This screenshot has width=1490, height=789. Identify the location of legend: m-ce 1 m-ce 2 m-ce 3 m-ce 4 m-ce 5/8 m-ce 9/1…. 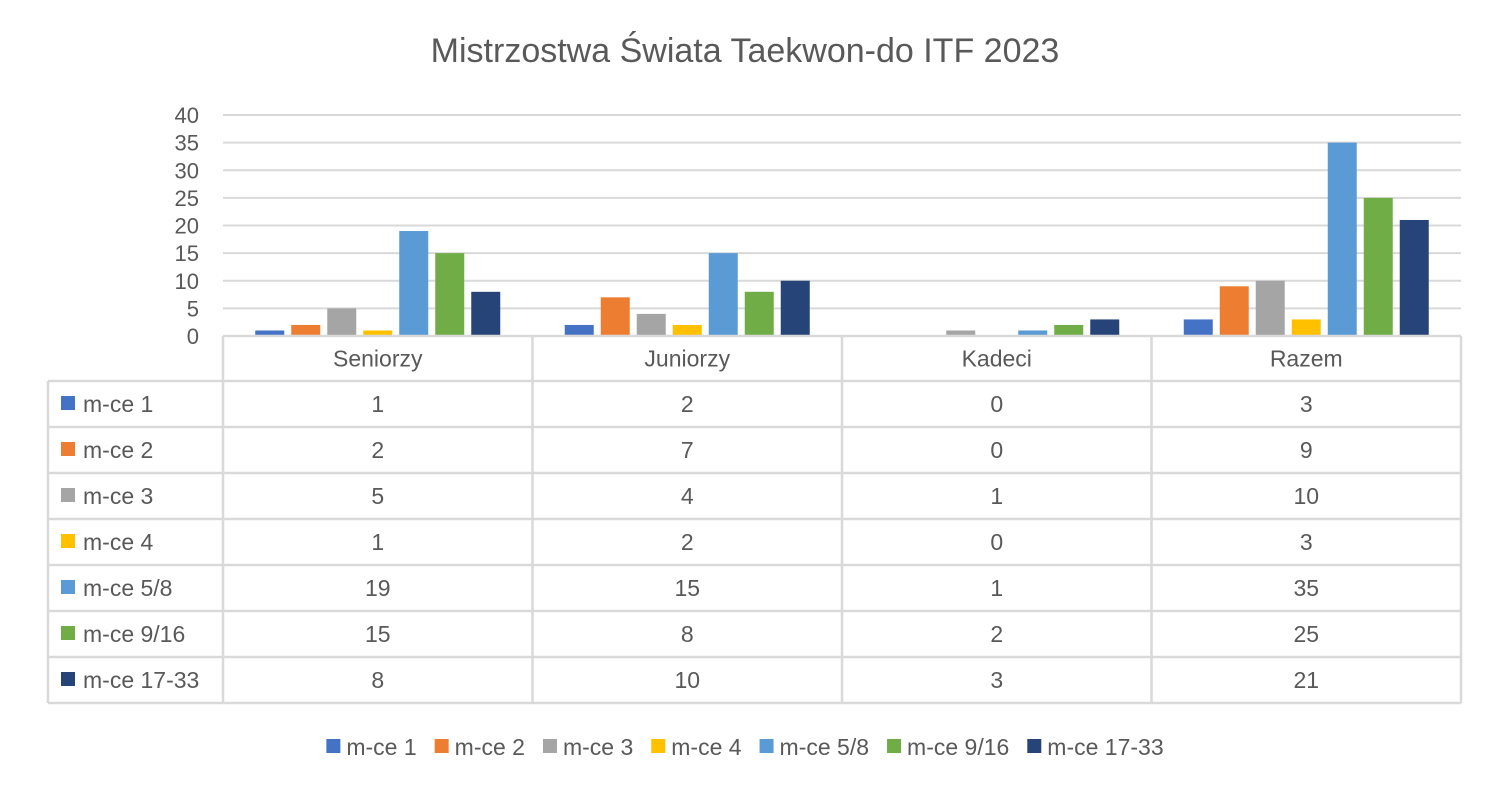
(745, 747).